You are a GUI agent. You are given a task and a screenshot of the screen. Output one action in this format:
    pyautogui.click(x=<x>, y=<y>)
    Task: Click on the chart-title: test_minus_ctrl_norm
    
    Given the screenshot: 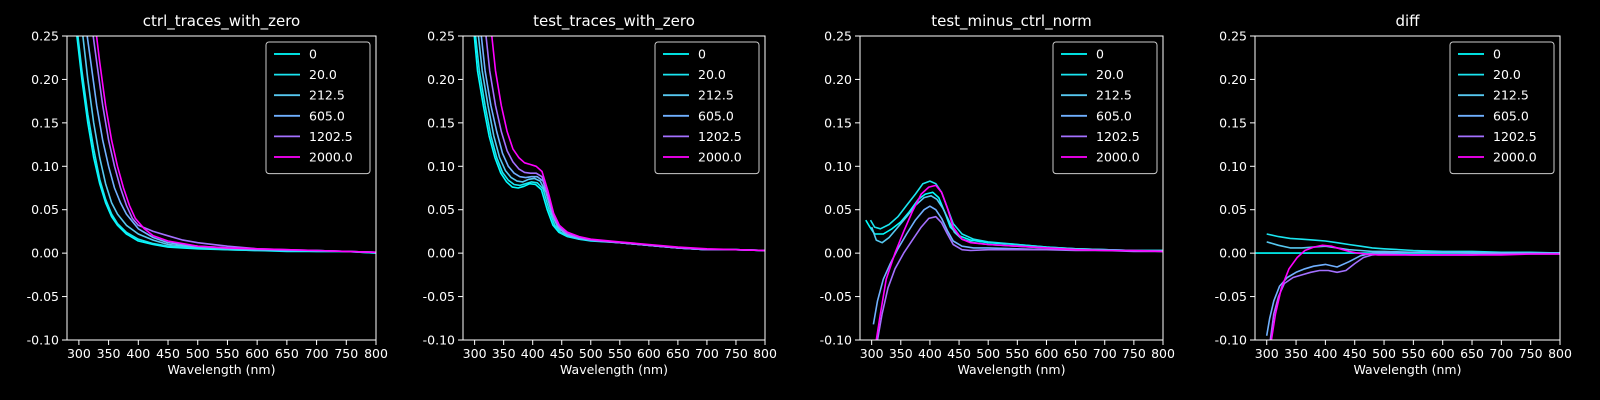 What is the action you would take?
    pyautogui.click(x=1011, y=21)
    